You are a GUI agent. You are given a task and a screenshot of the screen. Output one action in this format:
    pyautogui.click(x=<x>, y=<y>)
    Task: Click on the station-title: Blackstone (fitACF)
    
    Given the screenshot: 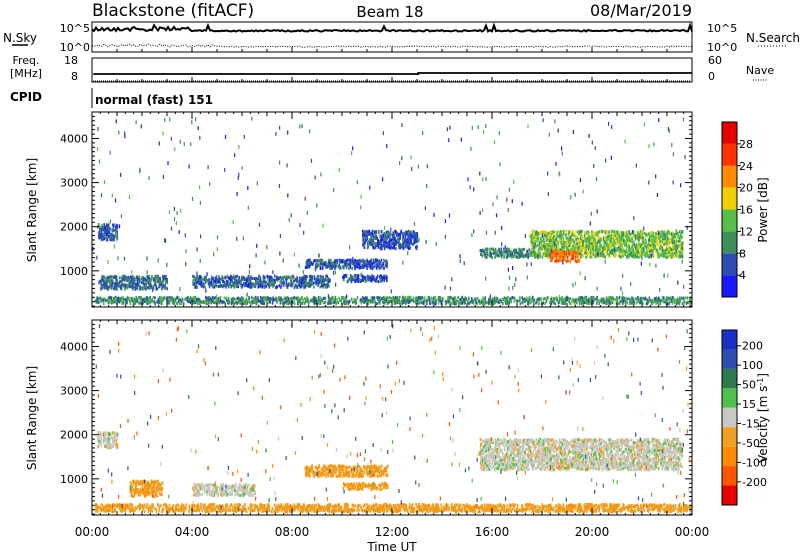 What is the action you would take?
    pyautogui.click(x=173, y=11)
    